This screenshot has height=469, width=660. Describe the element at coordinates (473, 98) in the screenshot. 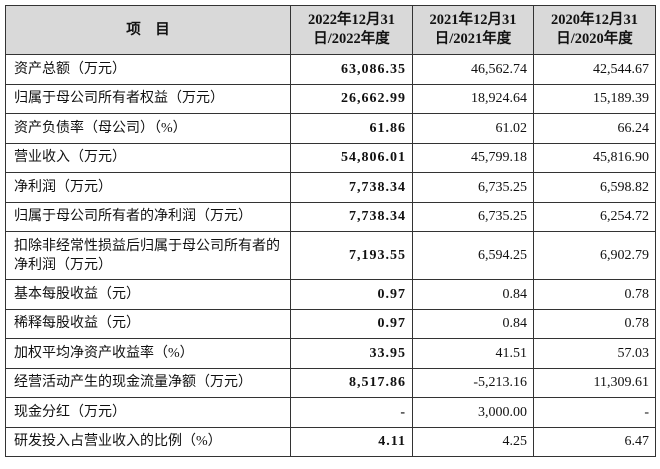

I see `value-cell: 18,924.64` at that location.